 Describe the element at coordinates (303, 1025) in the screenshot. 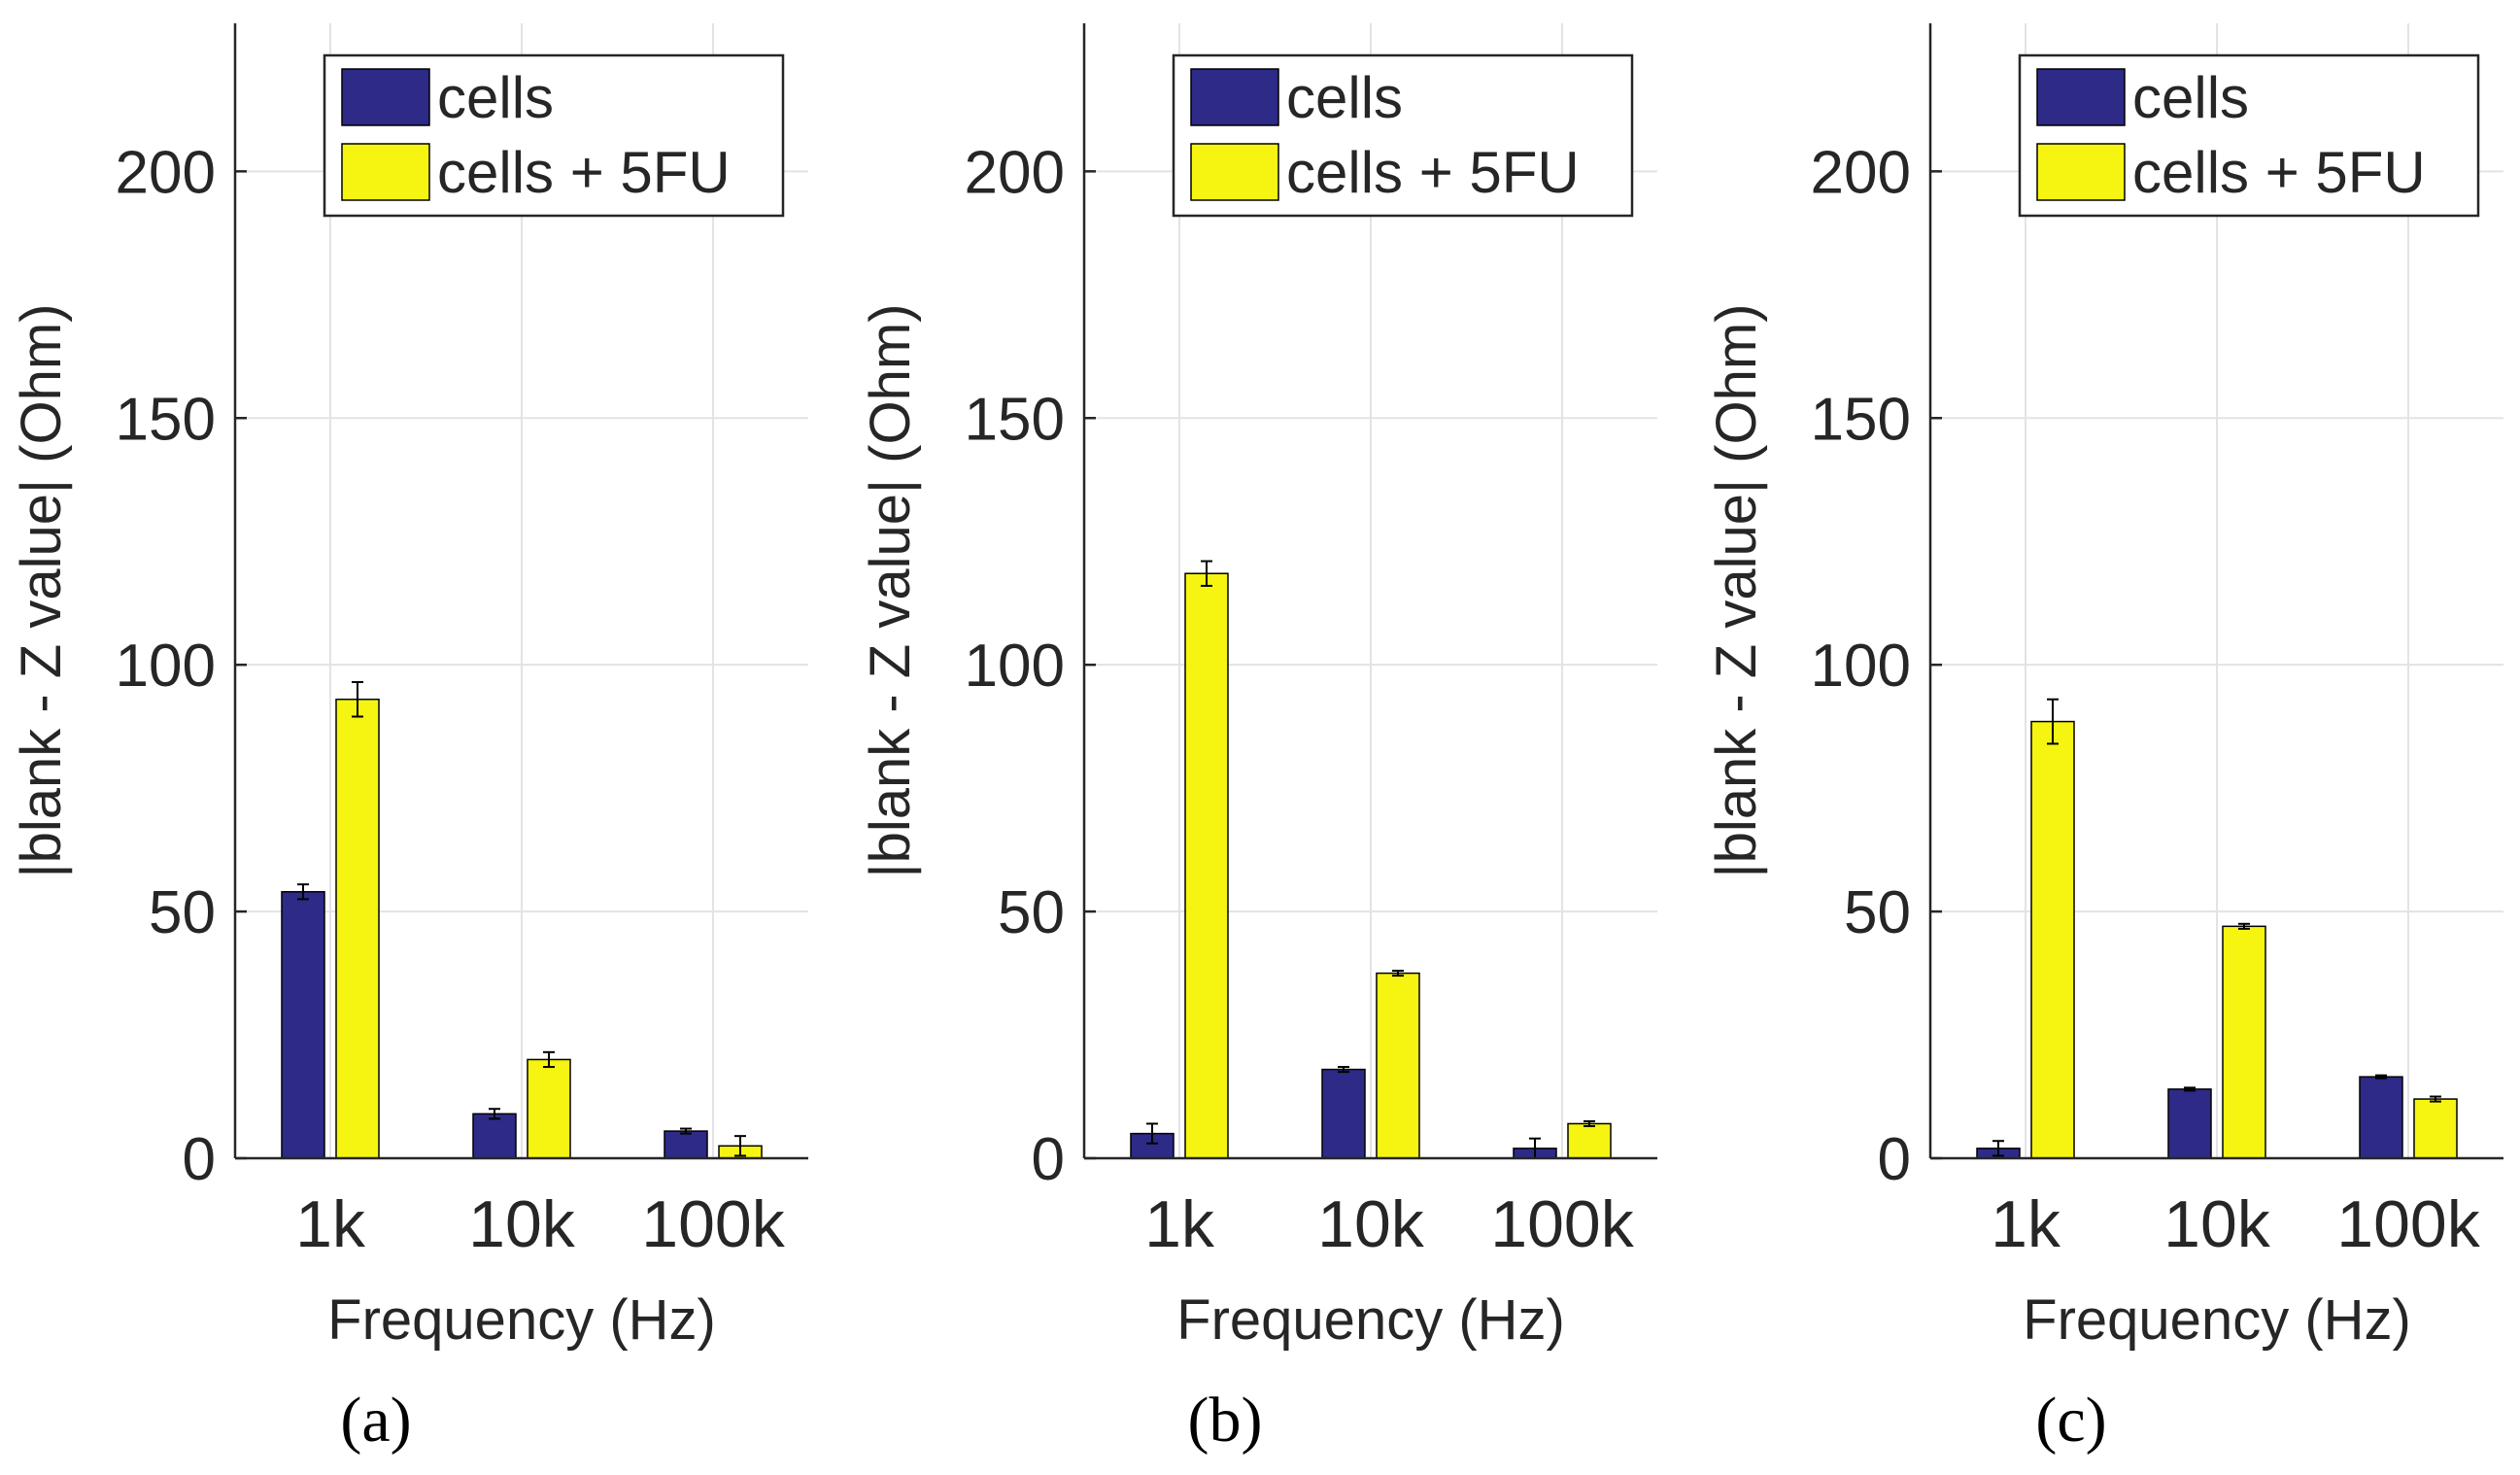

I see `bar-cells-1k` at that location.